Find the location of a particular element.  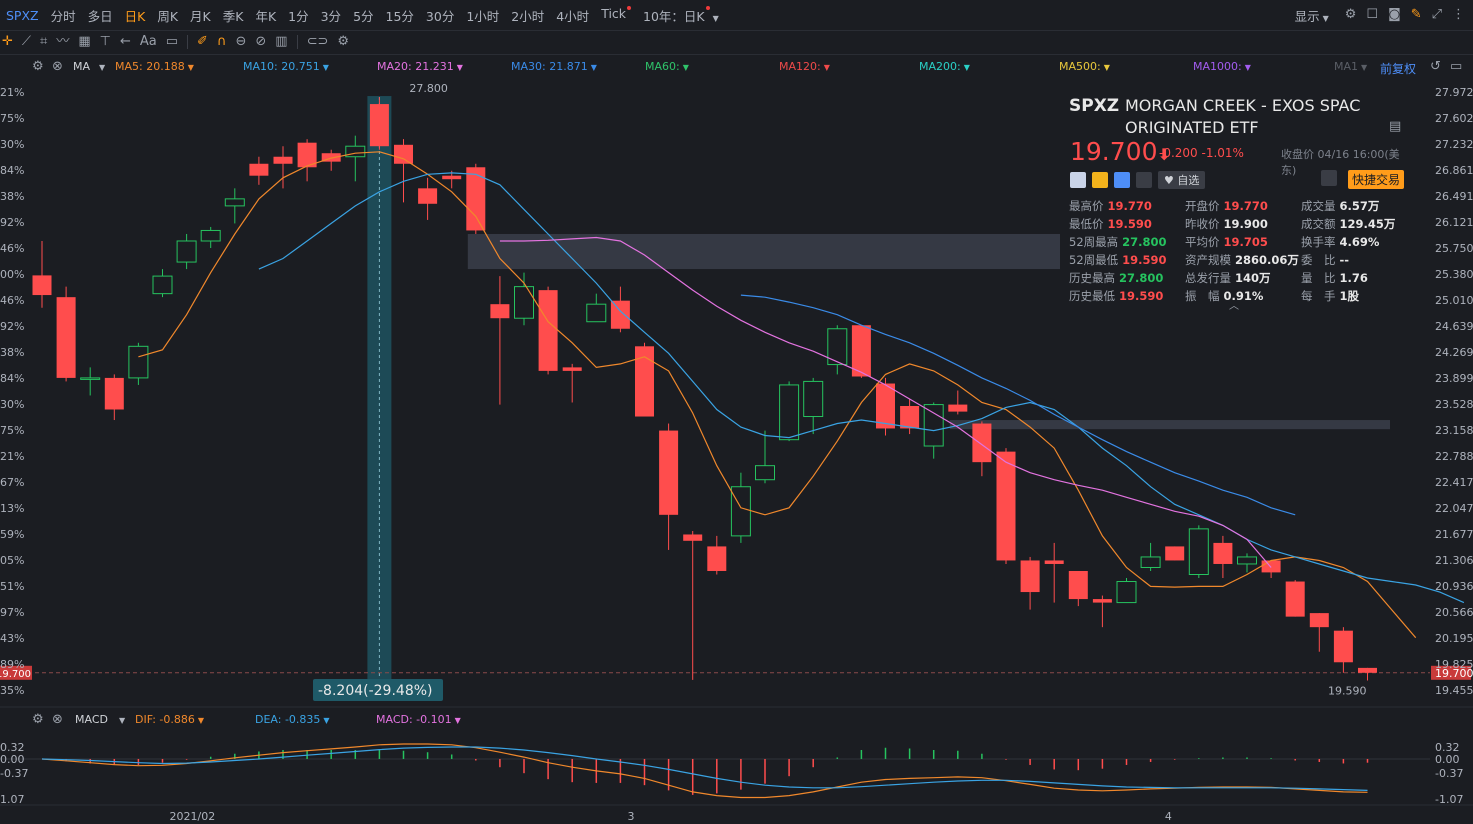

period-tab: 2小时 is located at coordinates (528, 16).